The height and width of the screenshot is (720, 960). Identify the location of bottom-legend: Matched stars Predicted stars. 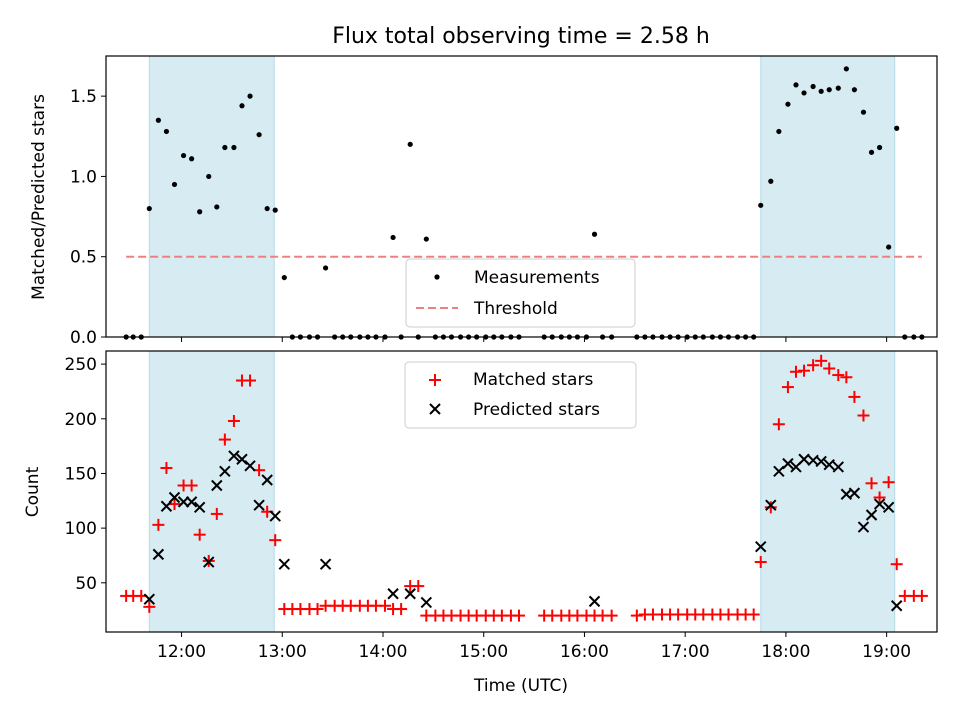
(520, 395).